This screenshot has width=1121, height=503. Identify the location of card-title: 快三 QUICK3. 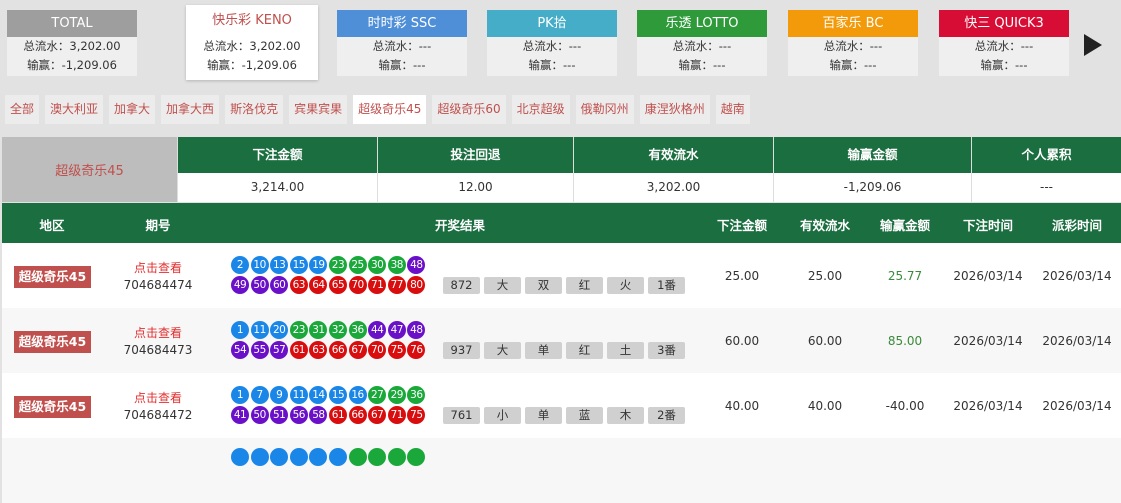
(1004, 23).